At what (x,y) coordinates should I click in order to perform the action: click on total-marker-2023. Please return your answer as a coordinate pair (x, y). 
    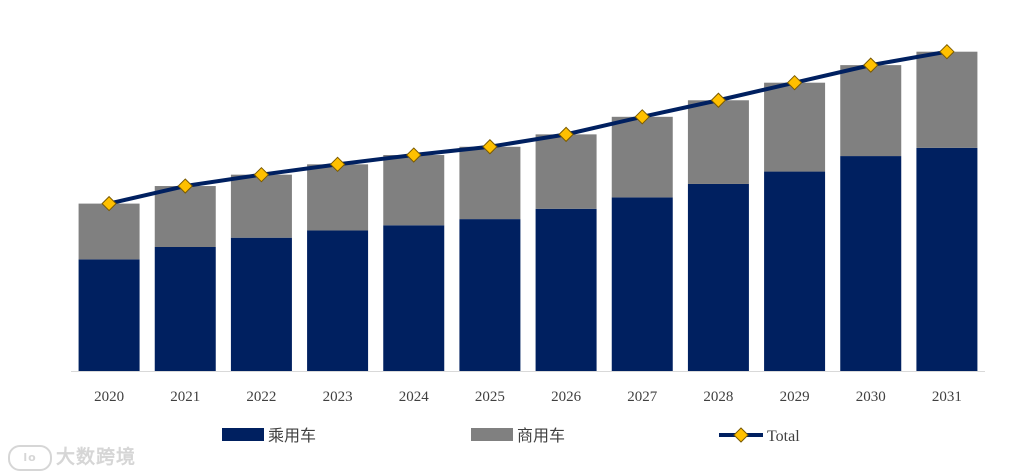
    Looking at the image, I should click on (337, 164).